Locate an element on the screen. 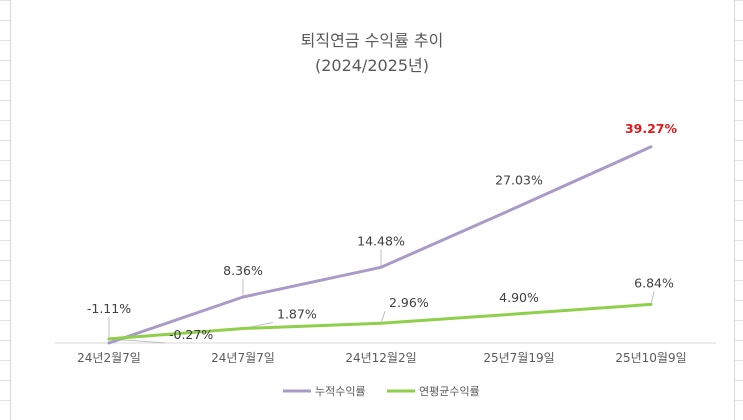 The height and width of the screenshot is (420, 743). data-label: 6.84% is located at coordinates (654, 282).